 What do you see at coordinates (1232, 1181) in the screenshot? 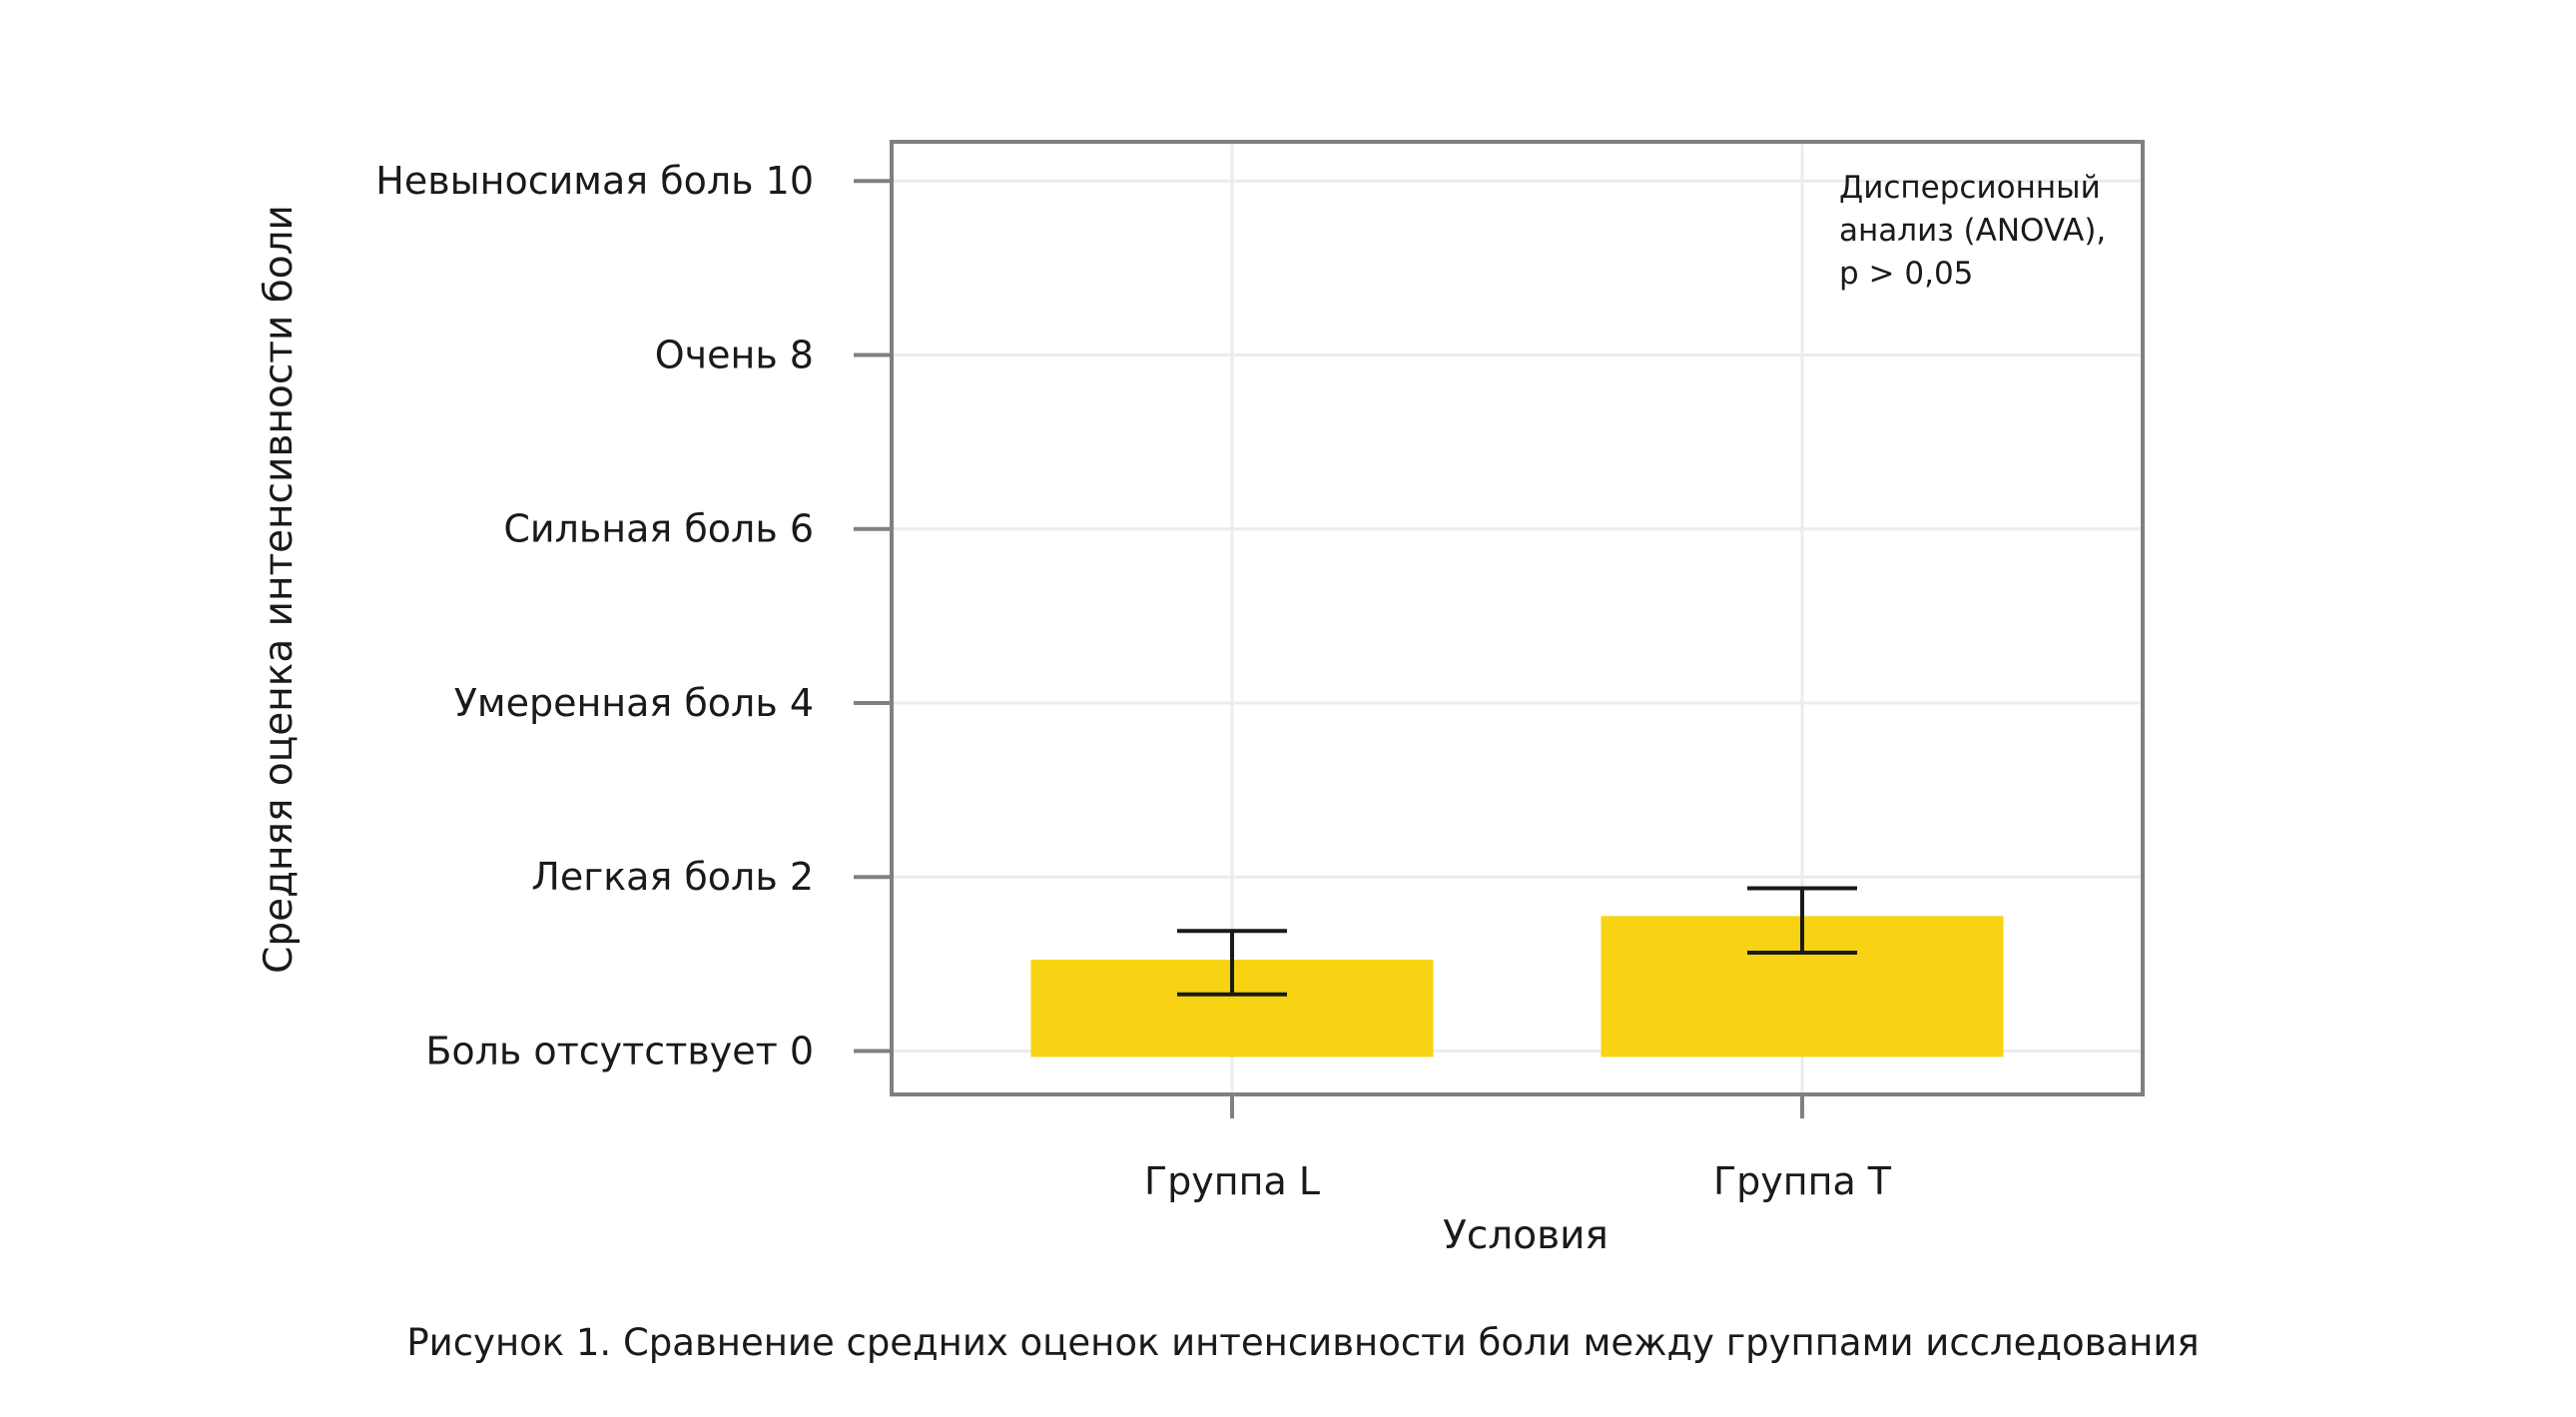
I see `x-tick-label: Группа L` at bounding box center [1232, 1181].